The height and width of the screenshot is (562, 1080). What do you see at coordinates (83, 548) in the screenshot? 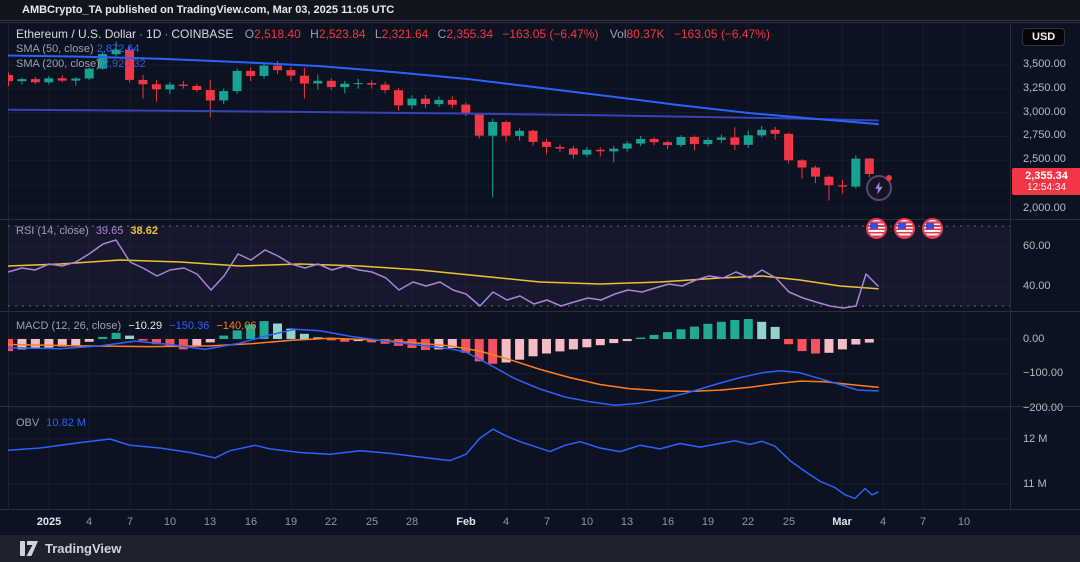
I see `tradingview-brand: TradingView` at bounding box center [83, 548].